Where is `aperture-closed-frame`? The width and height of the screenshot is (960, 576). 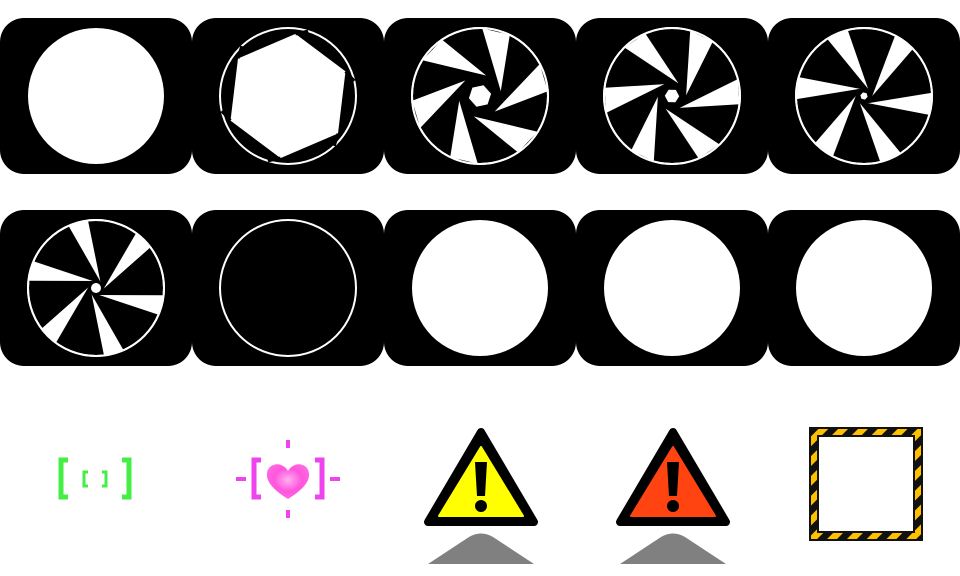 aperture-closed-frame is located at coordinates (288, 288).